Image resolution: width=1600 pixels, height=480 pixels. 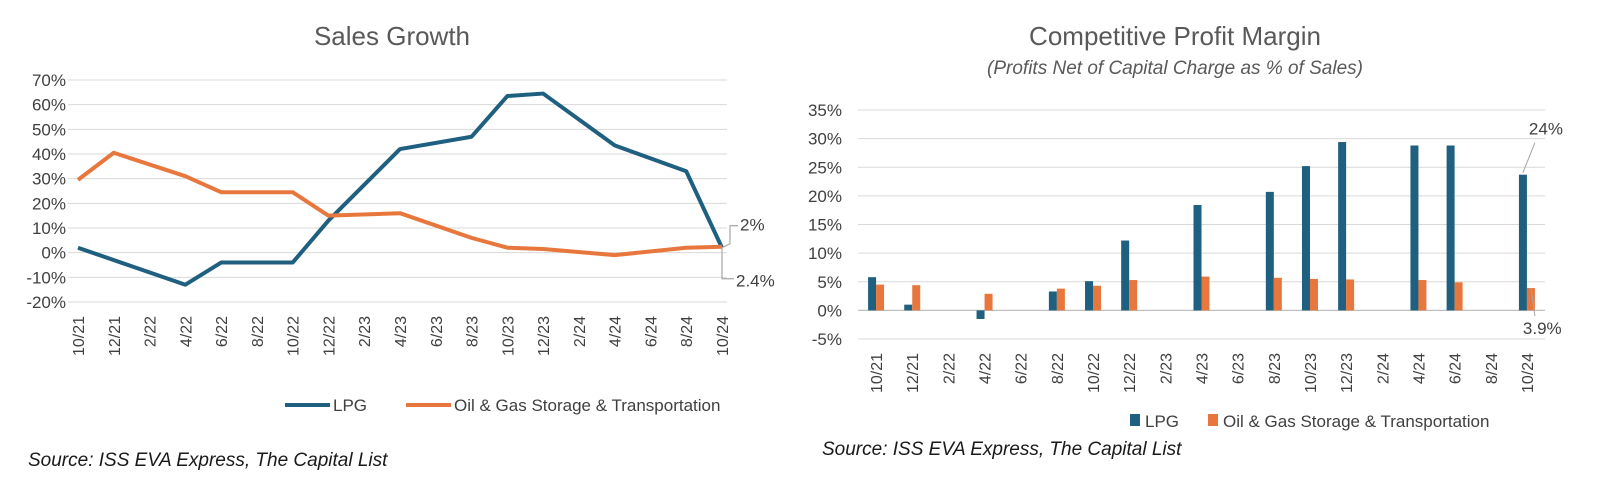 What do you see at coordinates (825, 167) in the screenshot?
I see `y-tick-label: 25%` at bounding box center [825, 167].